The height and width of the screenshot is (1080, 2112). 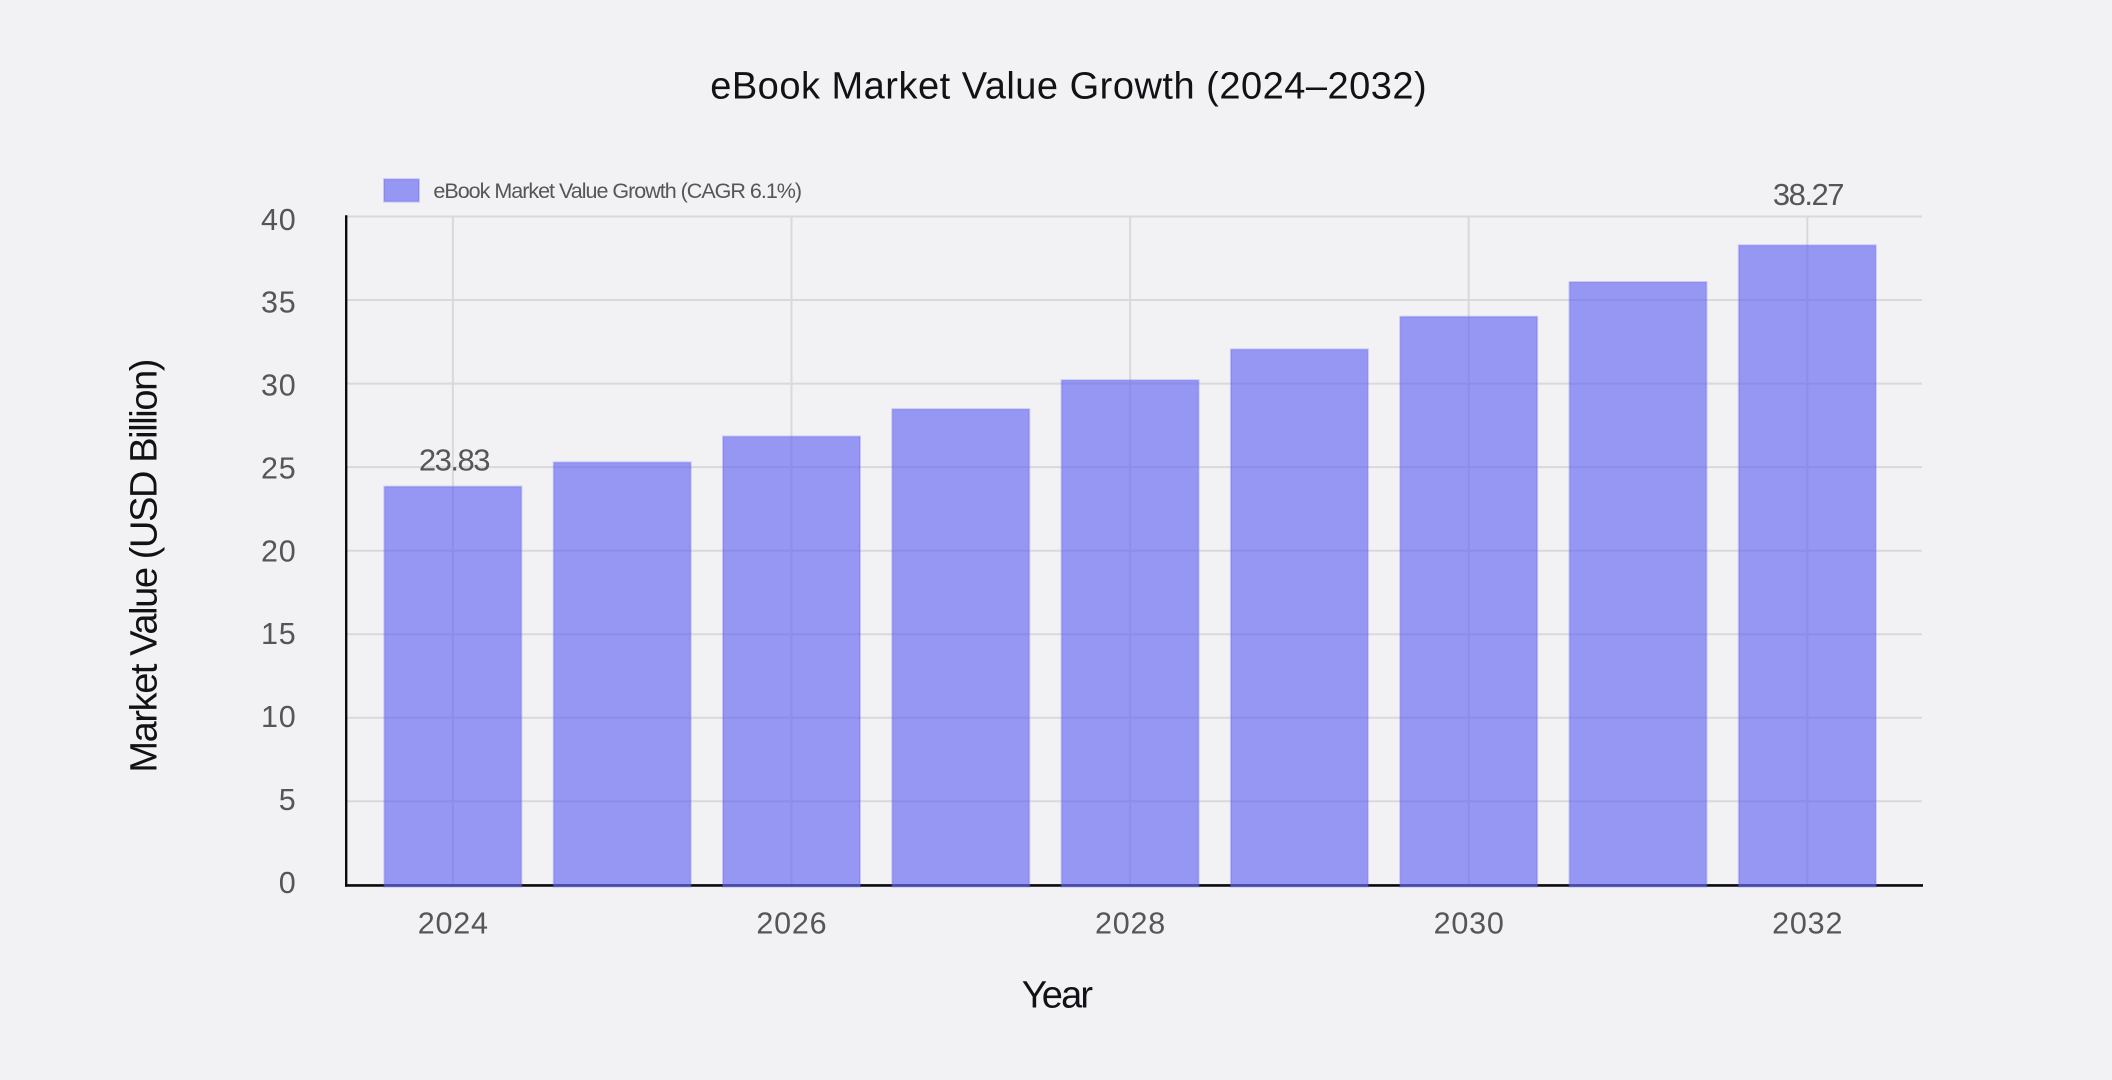 What do you see at coordinates (1469, 924) in the screenshot?
I see `svg-text: 2030` at bounding box center [1469, 924].